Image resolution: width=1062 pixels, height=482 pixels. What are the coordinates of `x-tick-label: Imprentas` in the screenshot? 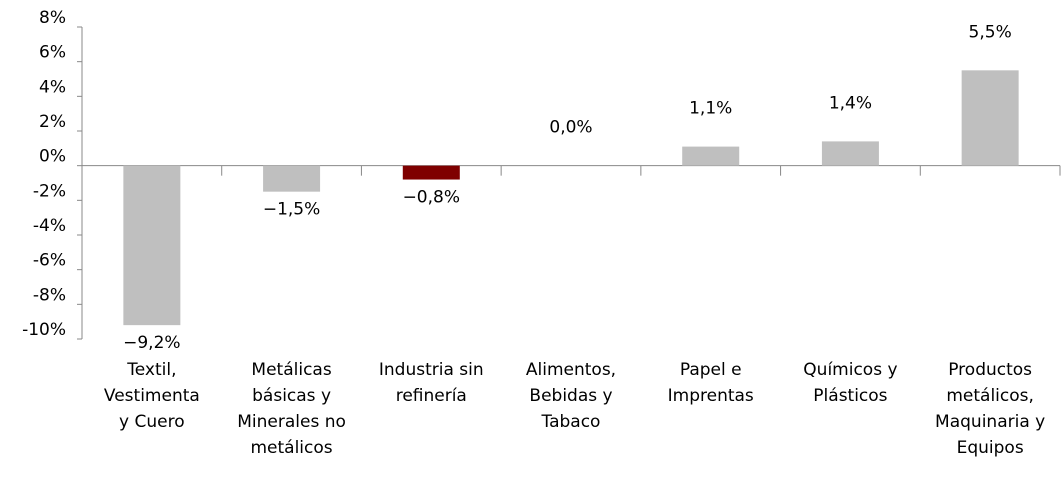 It's located at (711, 396).